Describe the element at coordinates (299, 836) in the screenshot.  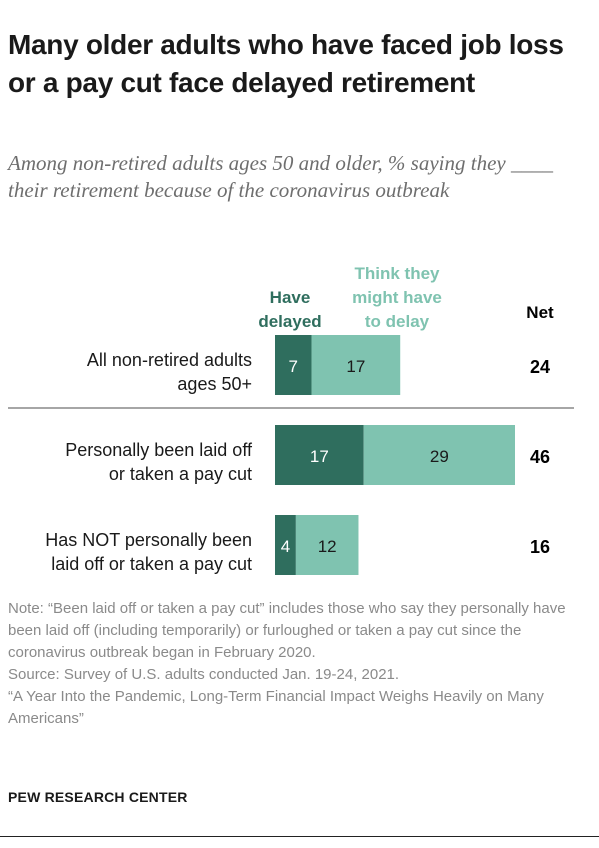
I see `bottom-divider` at that location.